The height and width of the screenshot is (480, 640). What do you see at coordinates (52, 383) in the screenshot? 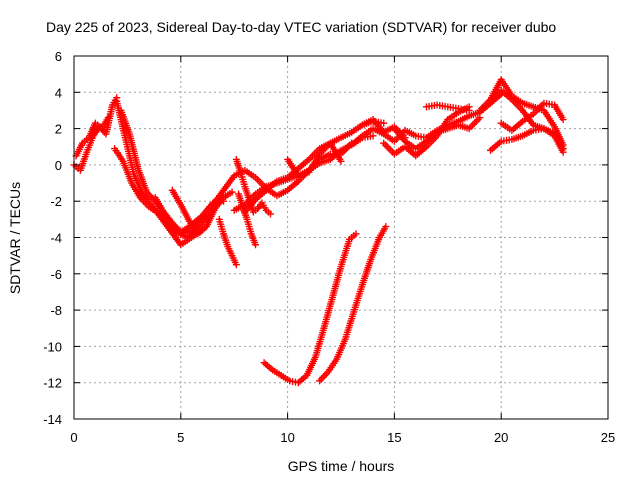
I see `y-tick-label: -12` at bounding box center [52, 383].